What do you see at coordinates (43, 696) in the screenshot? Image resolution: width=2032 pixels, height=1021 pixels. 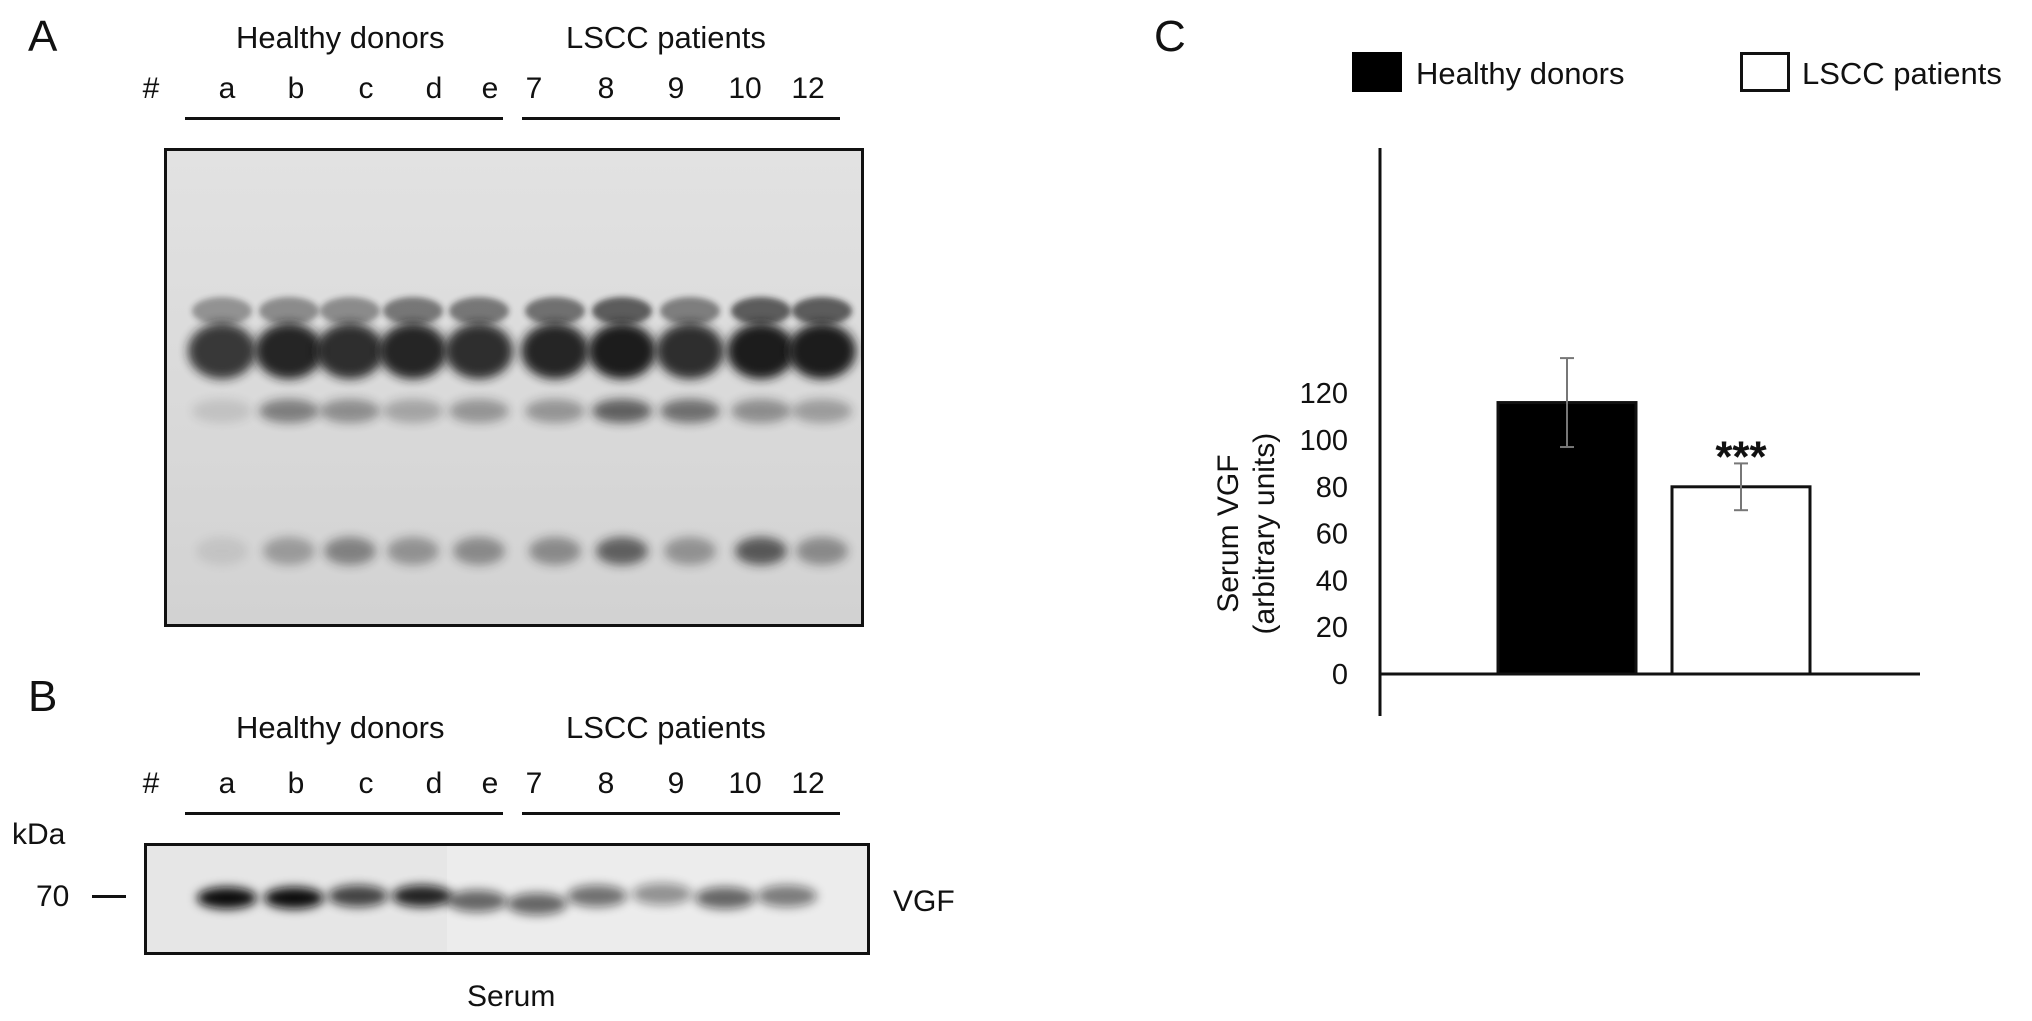 I see `panel-b-letter: B` at bounding box center [43, 696].